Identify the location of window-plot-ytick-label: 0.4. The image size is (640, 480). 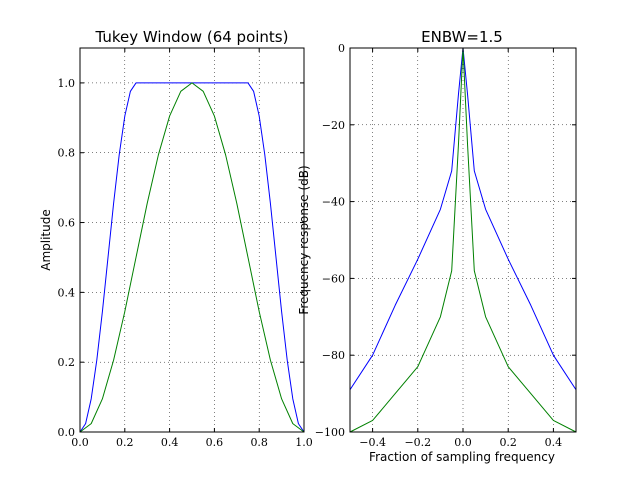
(67, 292).